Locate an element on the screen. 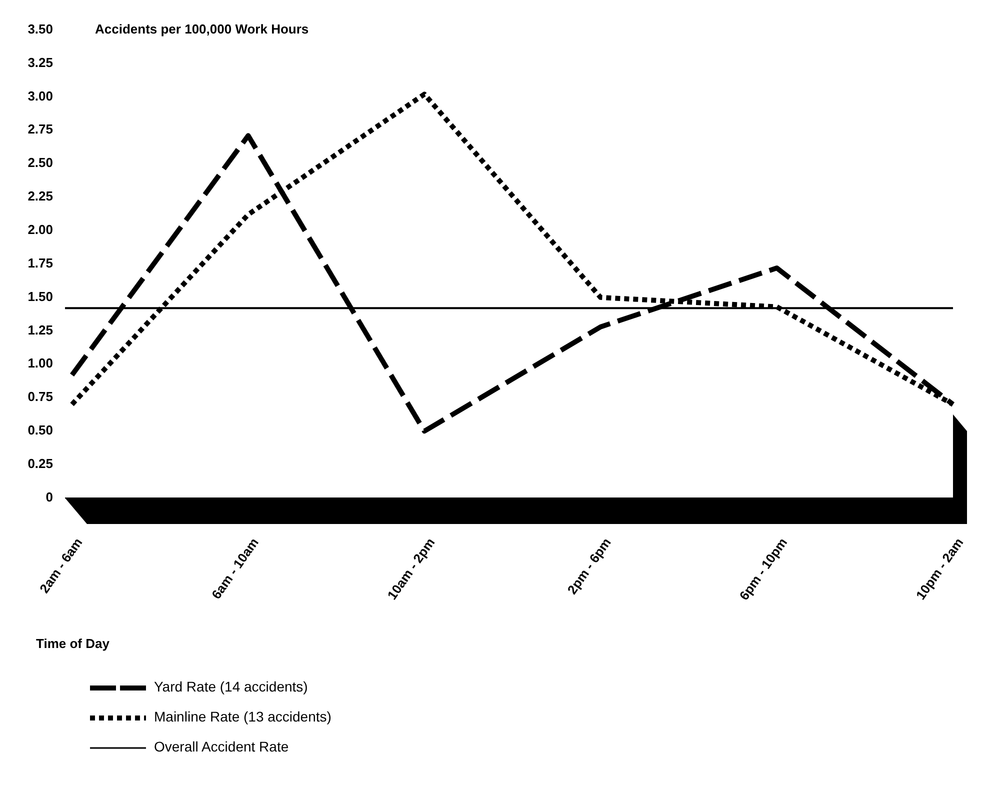 The height and width of the screenshot is (800, 981). y-tick-label: 3.50 is located at coordinates (40, 28).